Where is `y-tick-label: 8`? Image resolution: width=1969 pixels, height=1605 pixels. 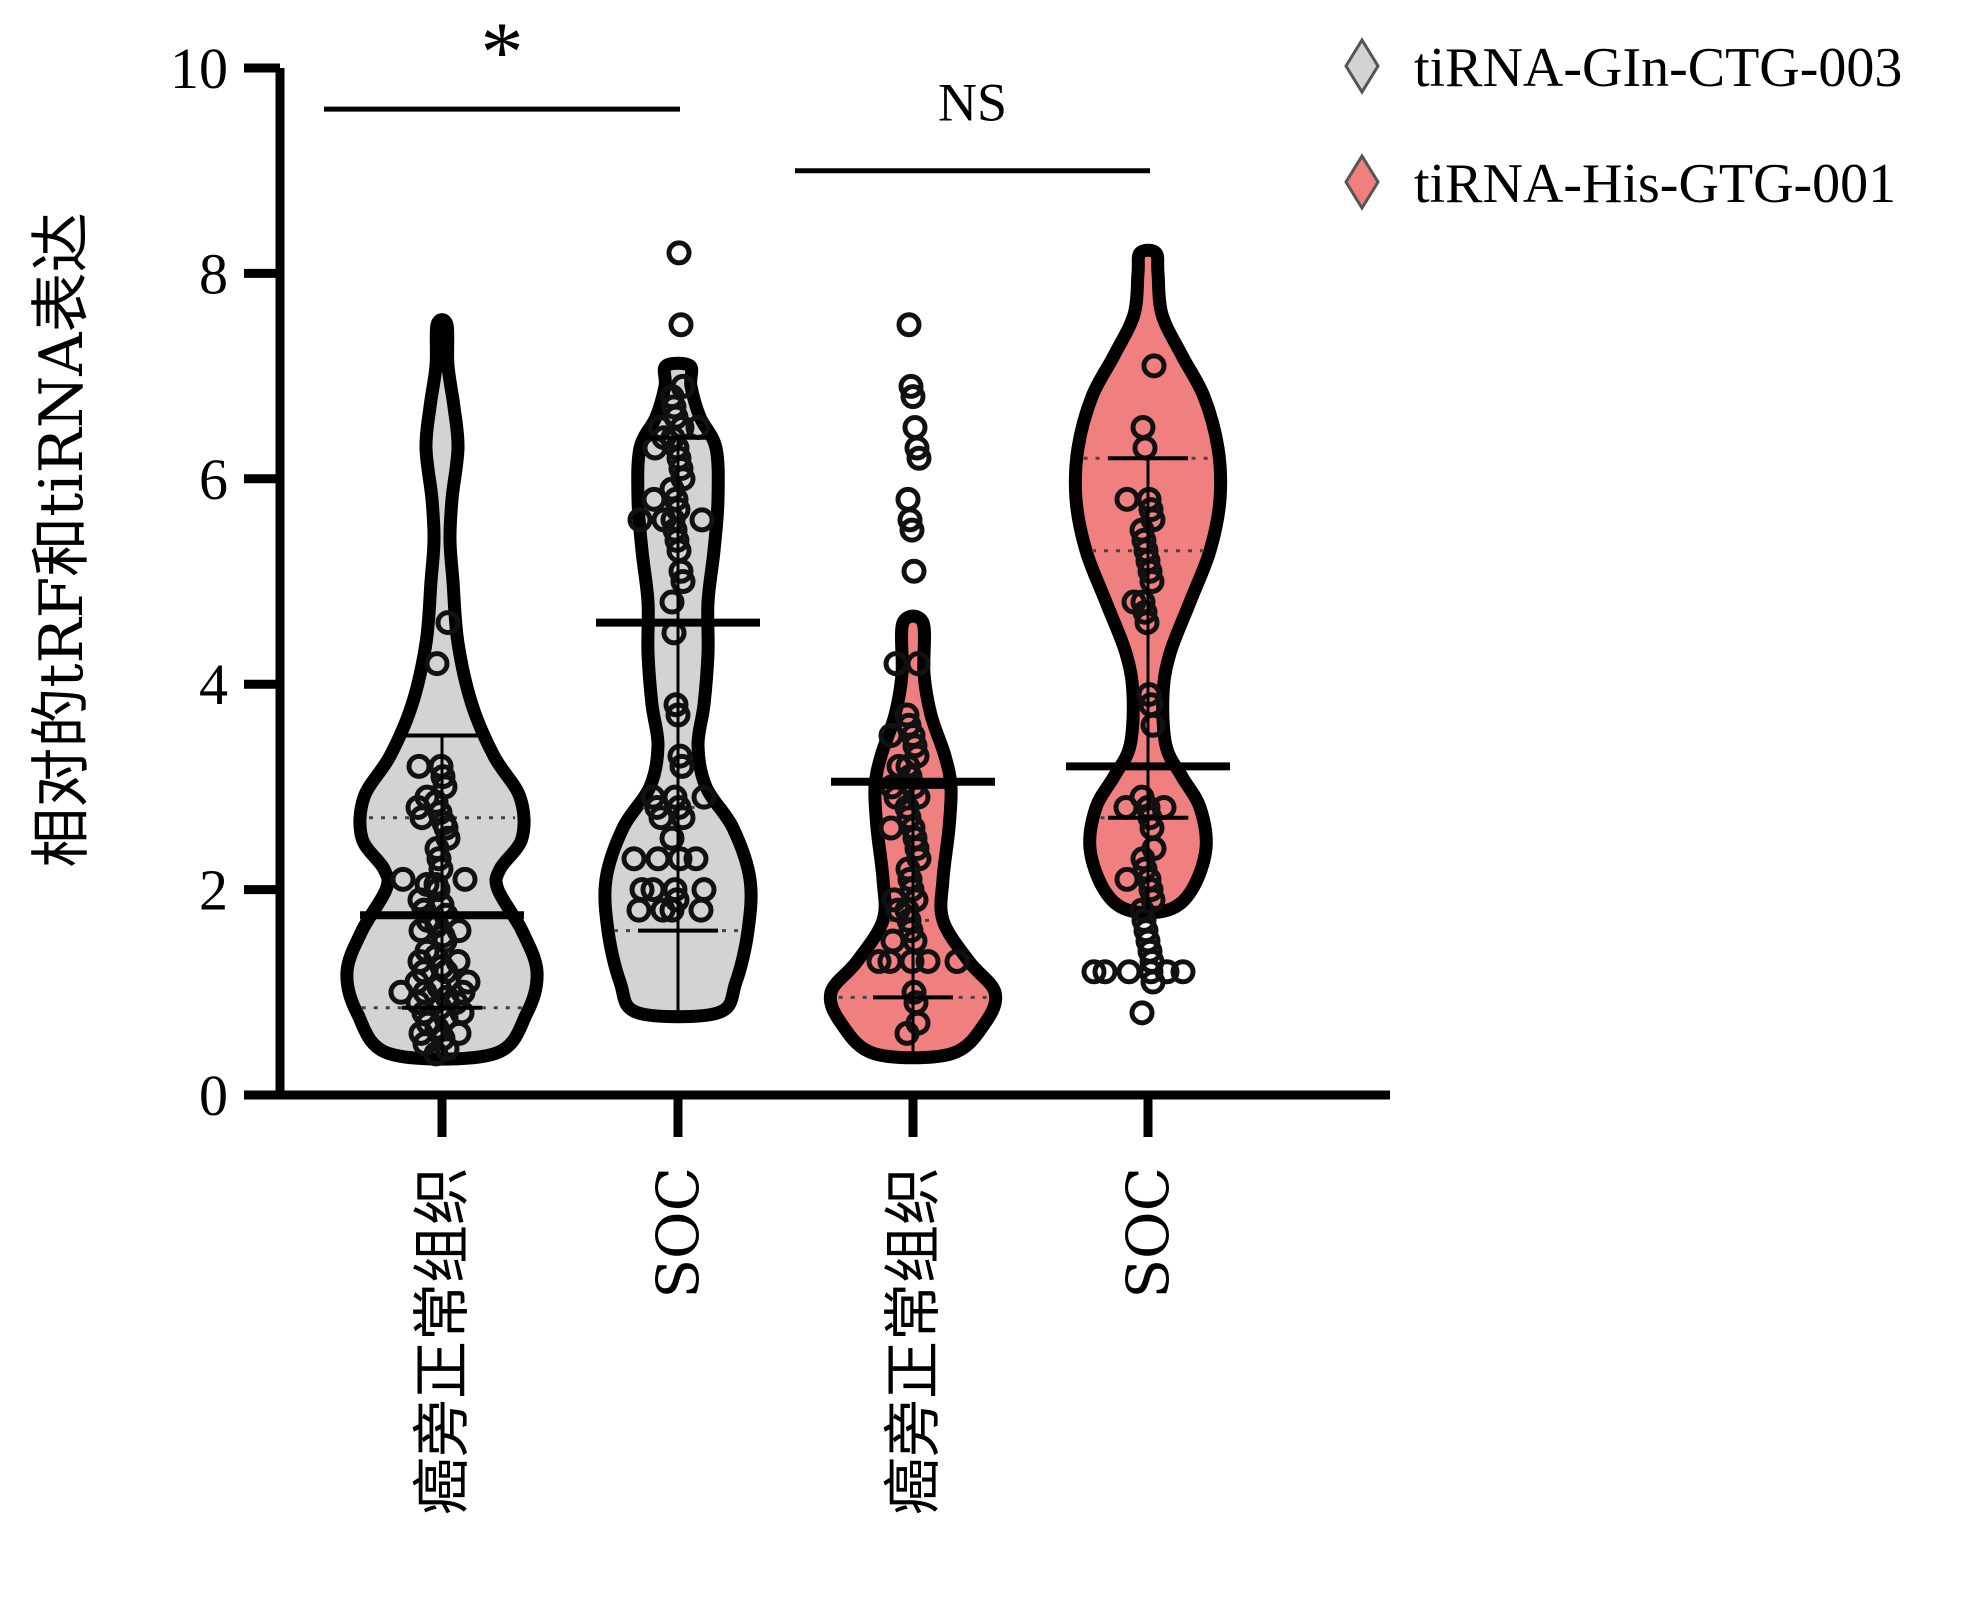 y-tick-label: 8 is located at coordinates (213, 273).